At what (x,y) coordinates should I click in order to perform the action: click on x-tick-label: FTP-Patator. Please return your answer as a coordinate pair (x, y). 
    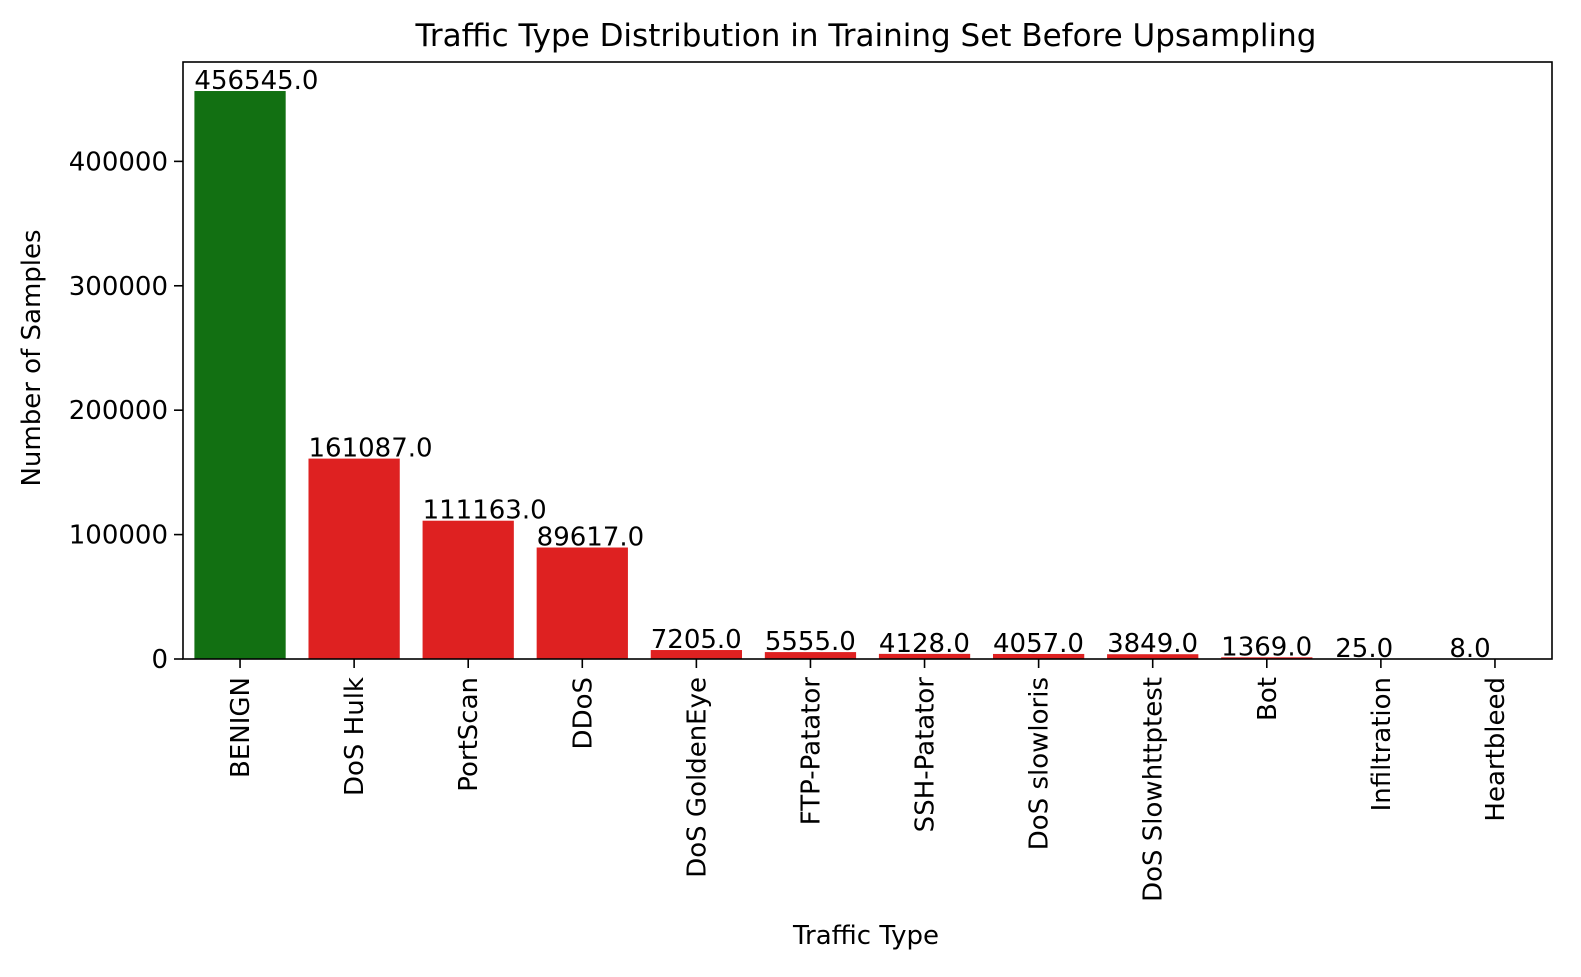
    Looking at the image, I should click on (811, 751).